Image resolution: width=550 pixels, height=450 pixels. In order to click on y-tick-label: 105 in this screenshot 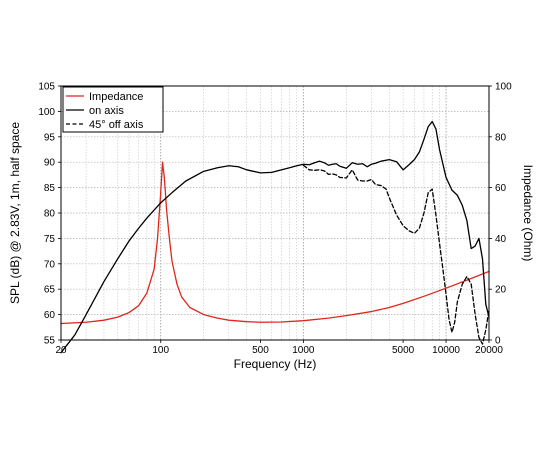, I will do `click(46, 87)`.